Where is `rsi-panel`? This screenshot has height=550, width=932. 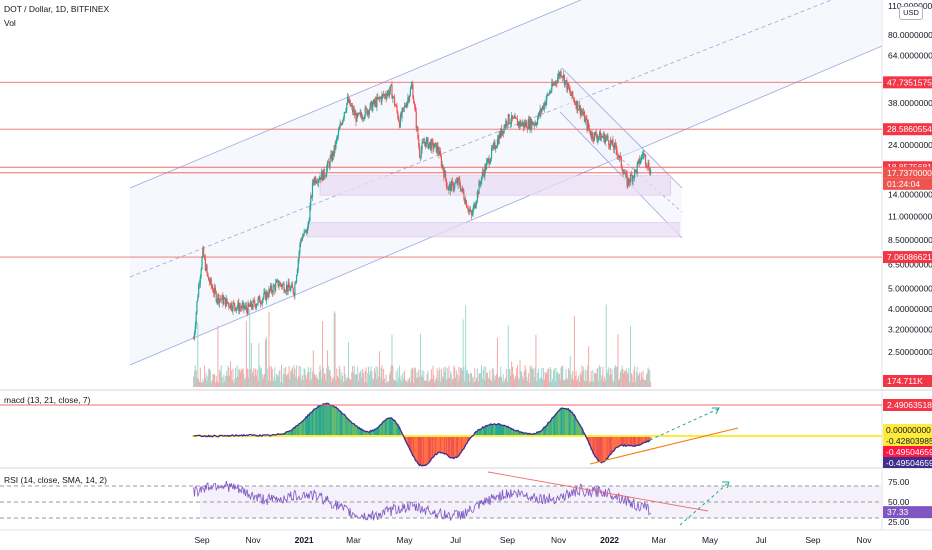
rsi-panel is located at coordinates (441, 498).